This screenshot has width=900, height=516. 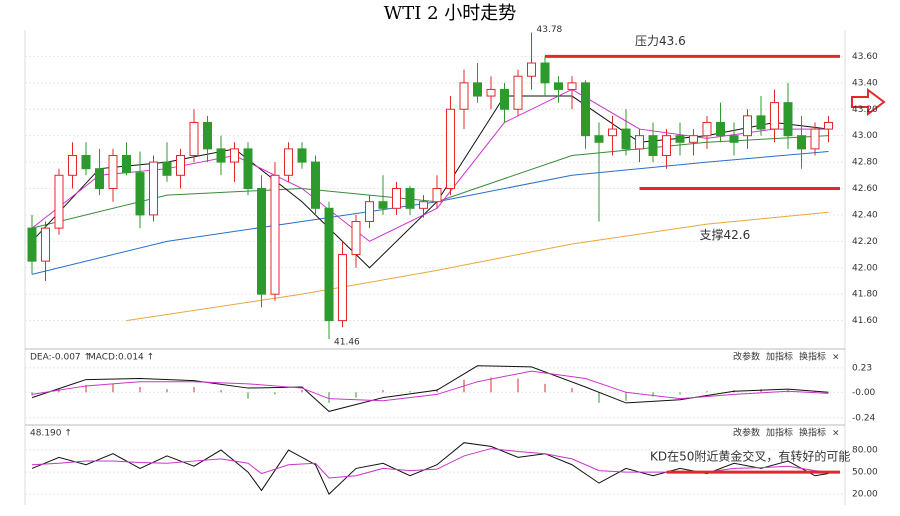 I want to click on y-tick-label: 43.40, so click(x=865, y=83).